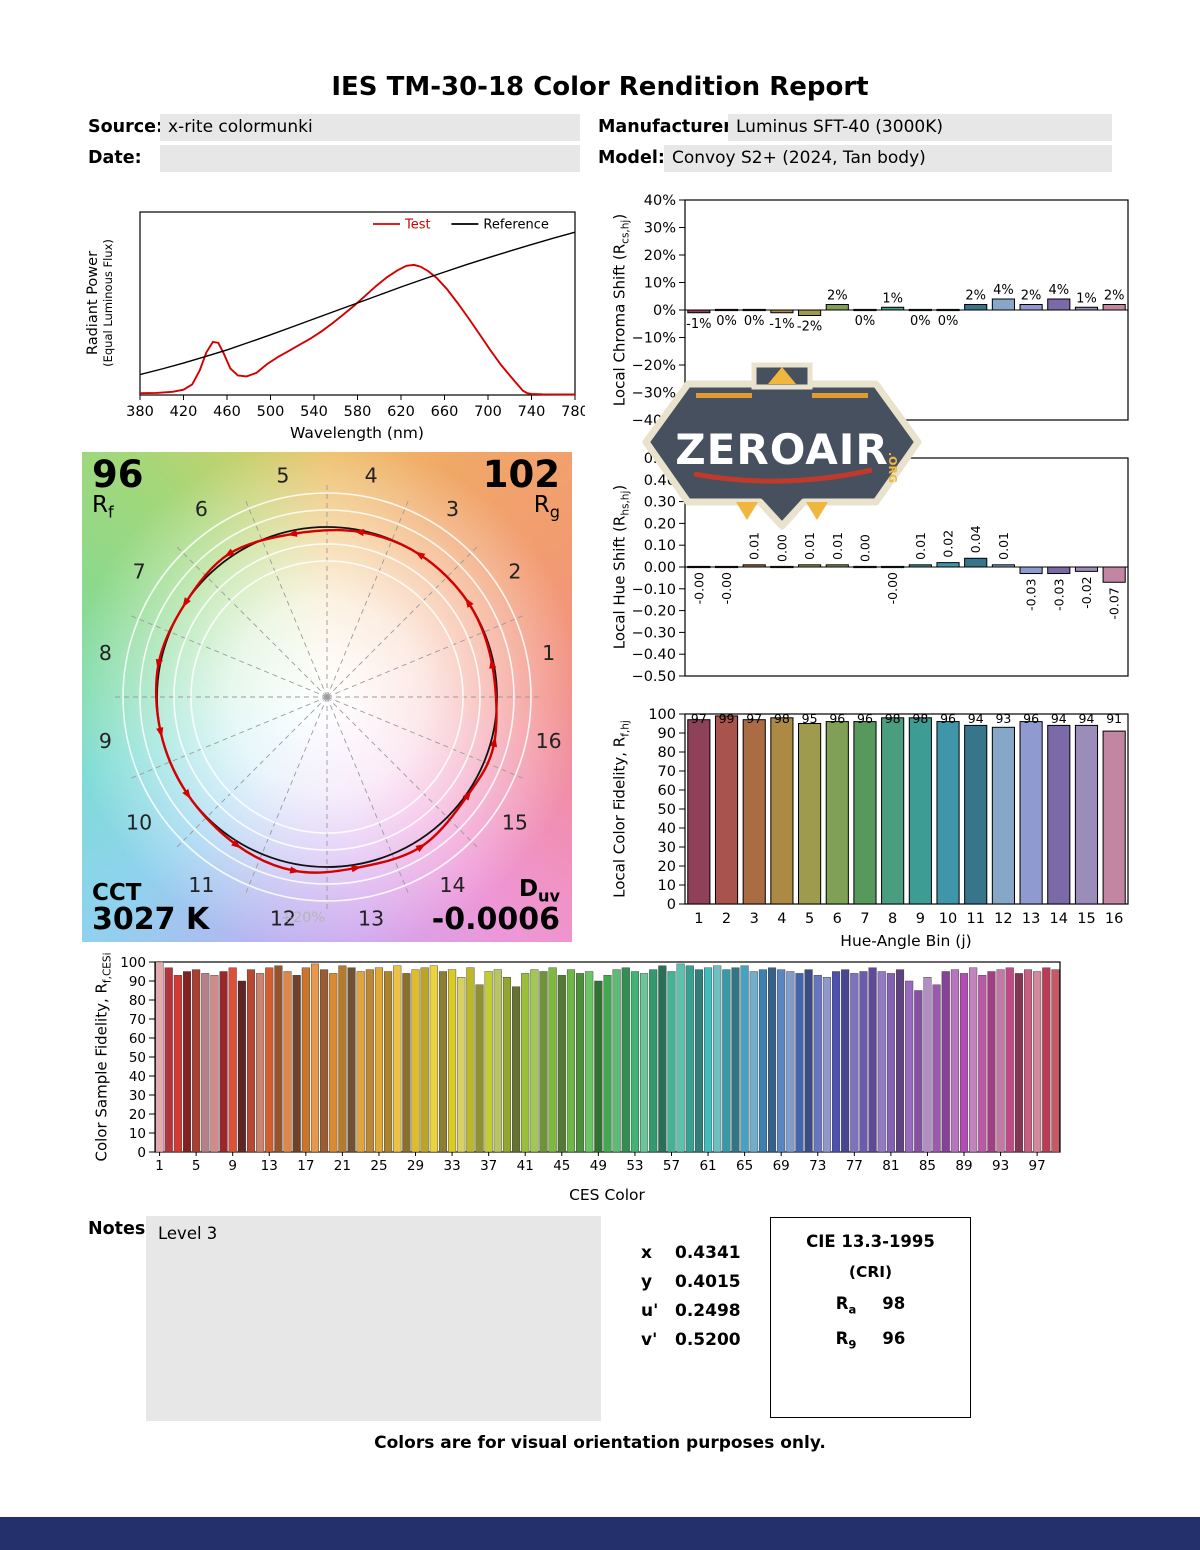 Image resolution: width=1200 pixels, height=1550 pixels. What do you see at coordinates (809, 327) in the screenshot?
I see `bar-label: -2%` at bounding box center [809, 327].